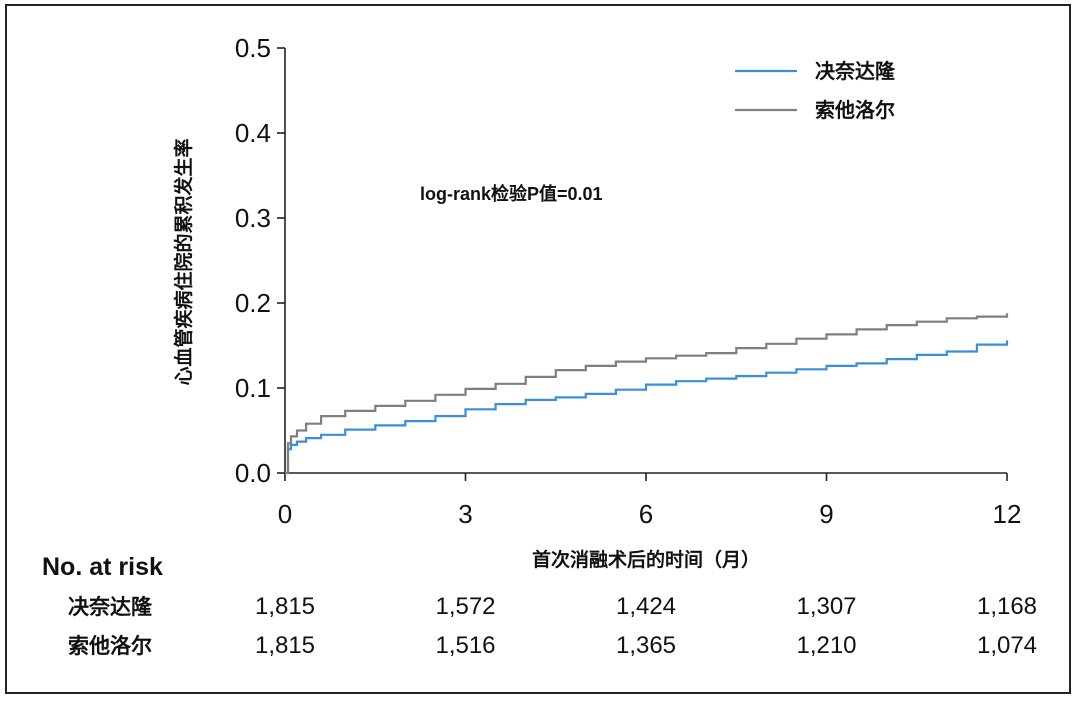  Describe the element at coordinates (253, 388) in the screenshot. I see `y-tick-label: 0.1` at that location.